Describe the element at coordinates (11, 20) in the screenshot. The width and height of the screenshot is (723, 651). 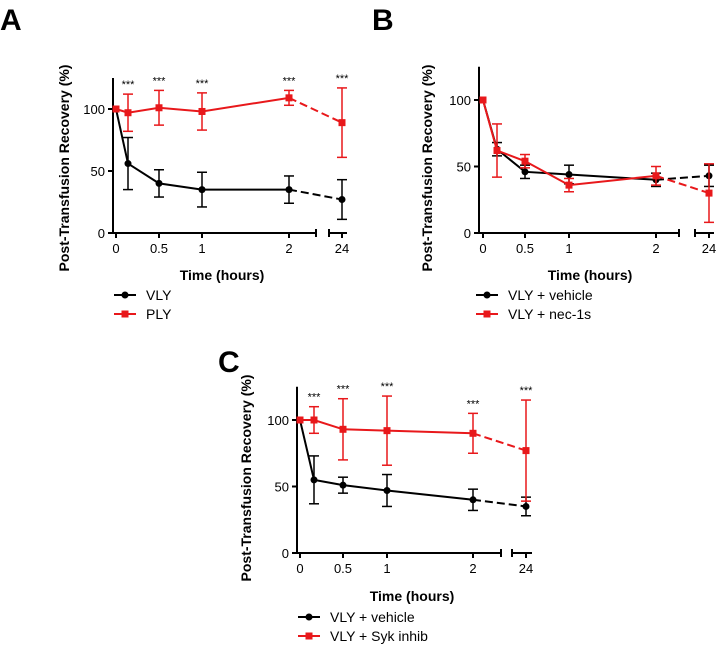
I see `panel-label-a: A` at that location.